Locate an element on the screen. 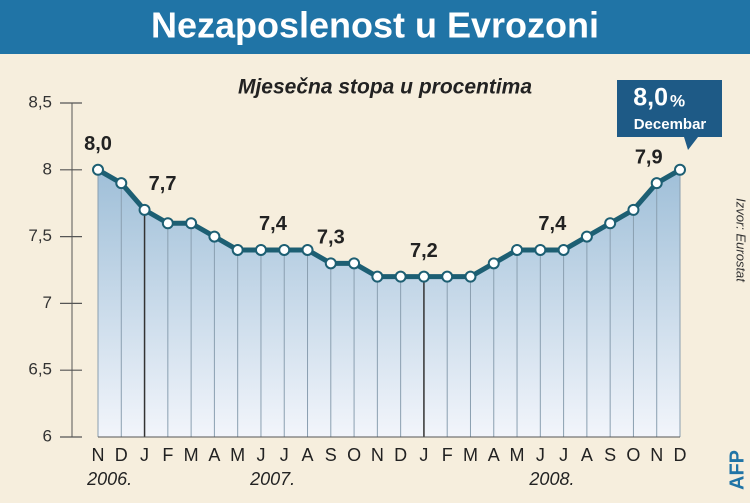 The image size is (750, 503). y-tick-label: 8 is located at coordinates (47, 168).